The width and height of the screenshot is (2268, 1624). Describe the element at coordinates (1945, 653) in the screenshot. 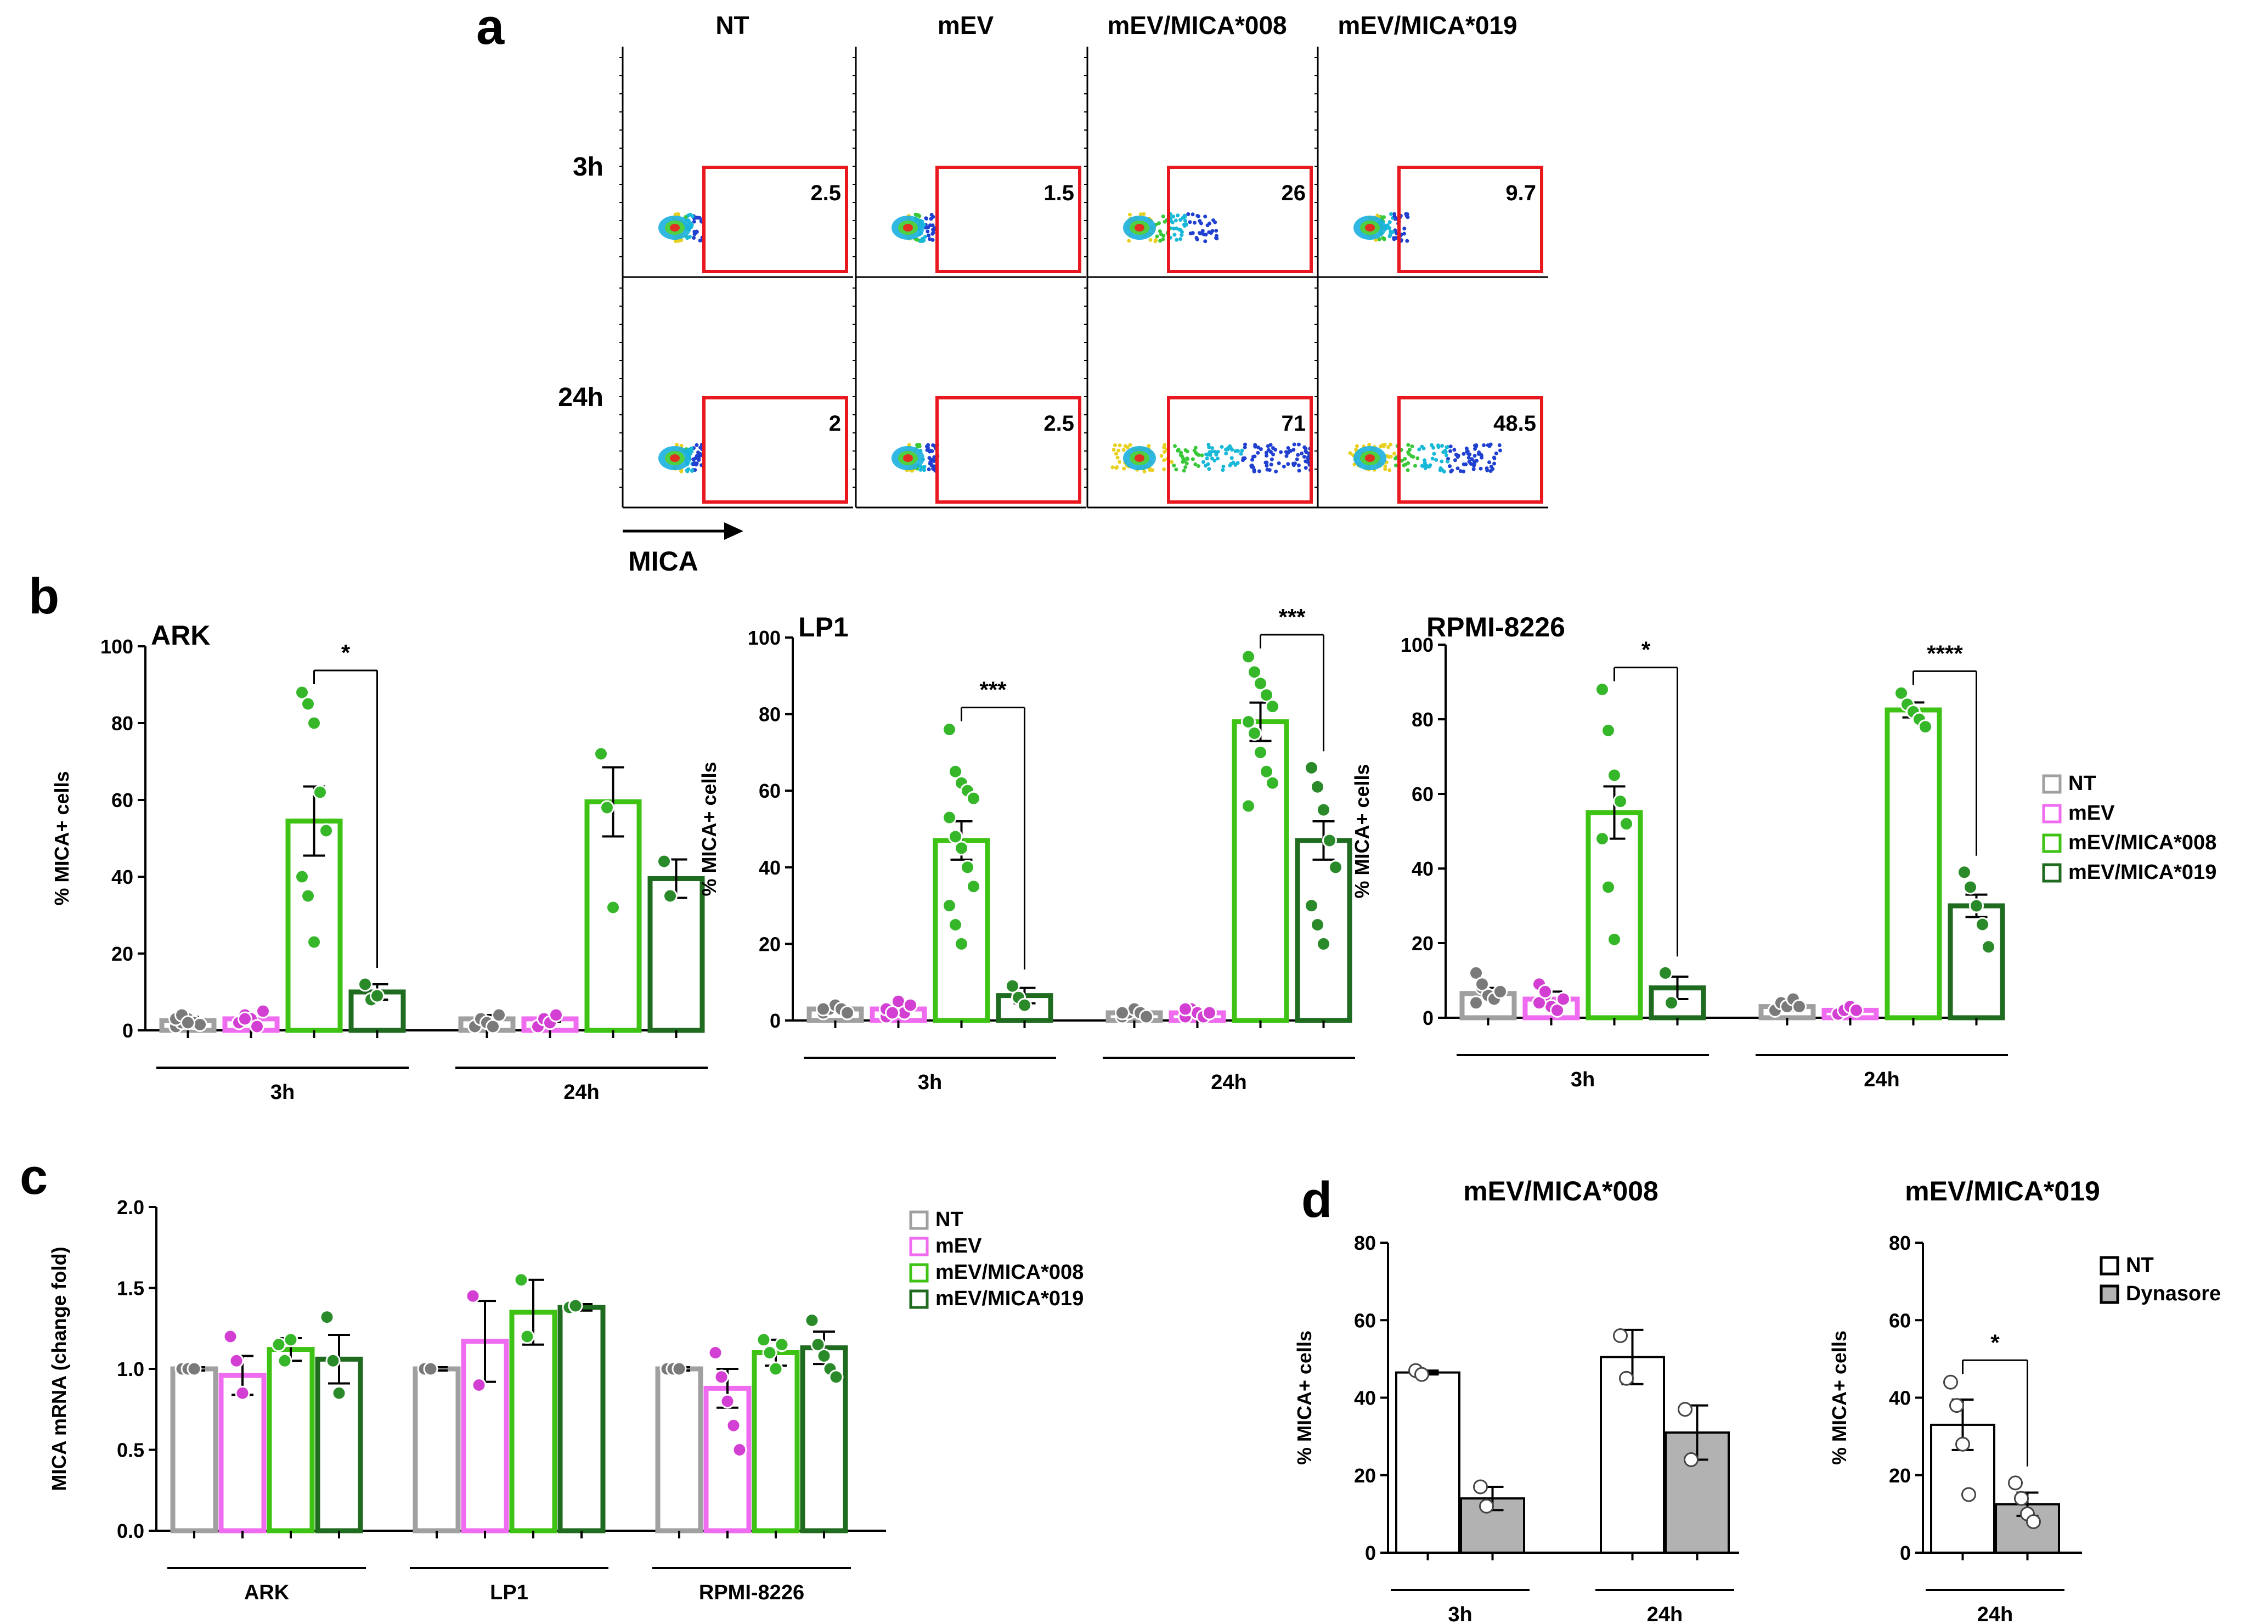

I see `significance-label: ****` at that location.